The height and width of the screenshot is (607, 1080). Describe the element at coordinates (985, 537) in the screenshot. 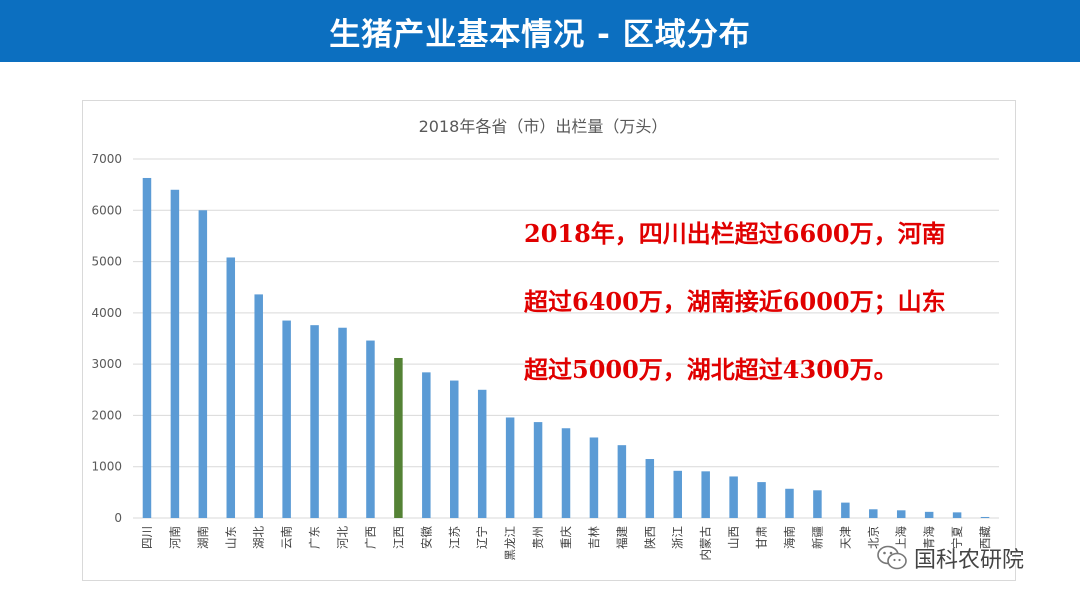

I see `x-tick-label: 西藏` at that location.